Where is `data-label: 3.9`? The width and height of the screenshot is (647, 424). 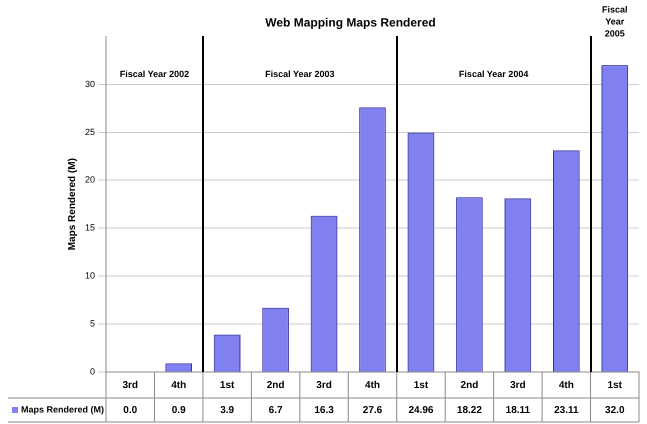
data-label: 3.9 is located at coordinates (227, 410).